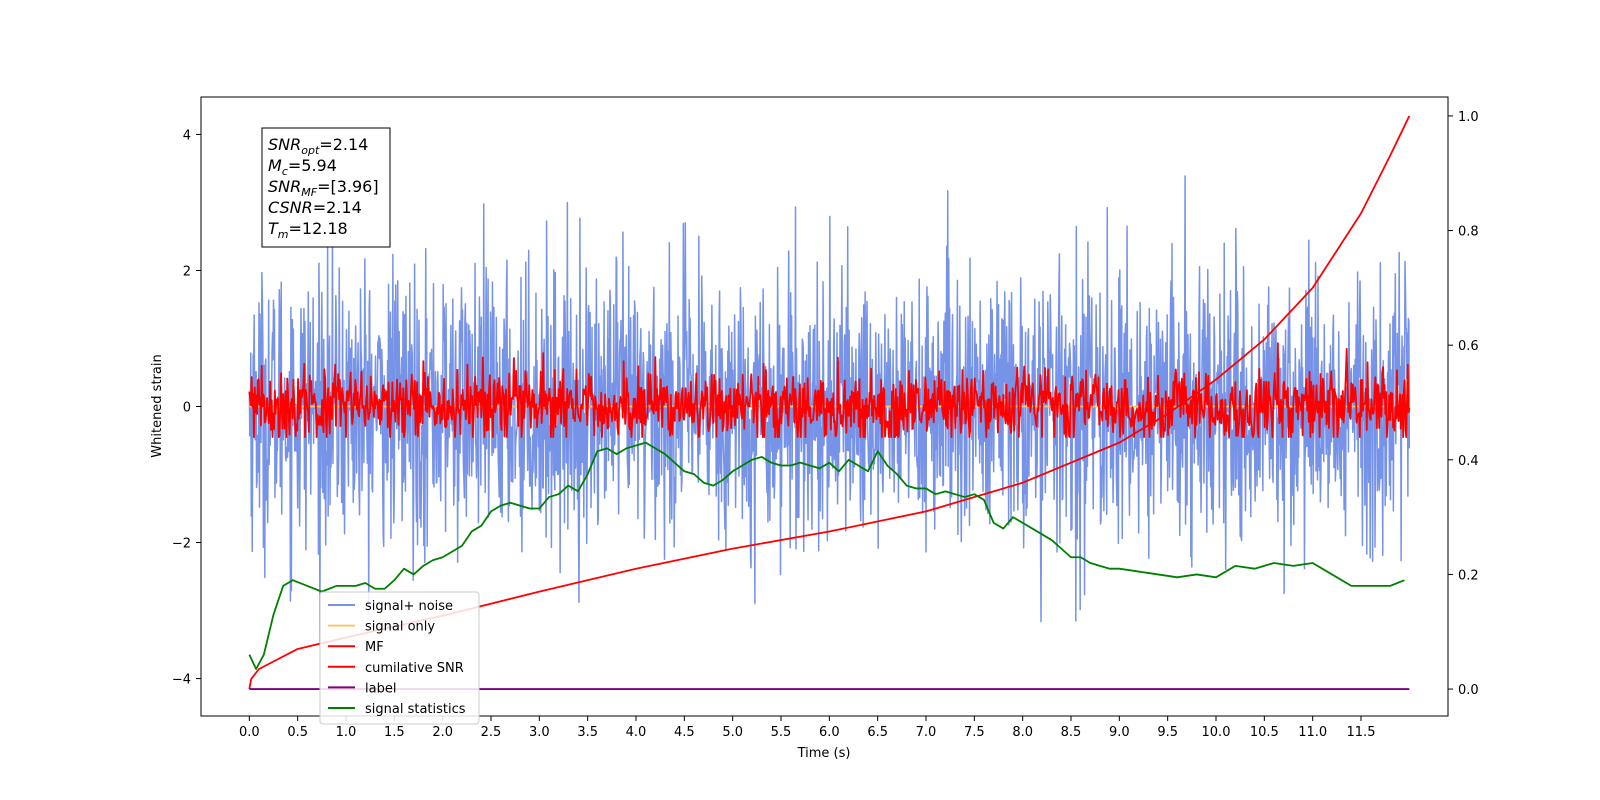  I want to click on info-line: SNRMF=[3.96], so click(323, 188).